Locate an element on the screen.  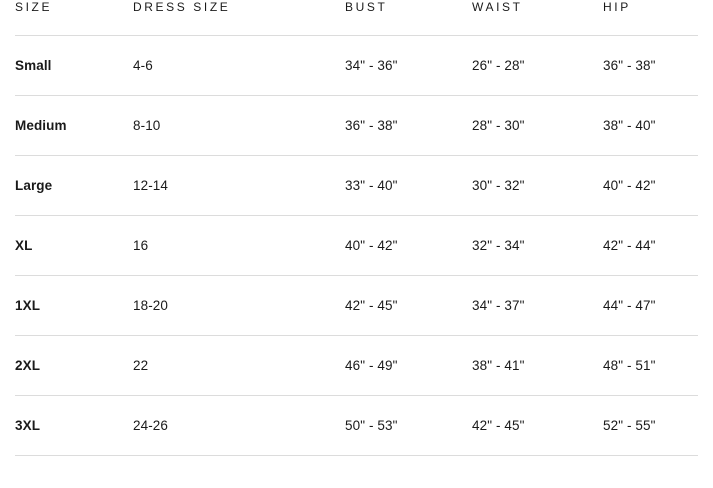
table-row: Medium 8-10 36" - 38" 28" - 30" 38" - 40" is located at coordinates (356, 126).